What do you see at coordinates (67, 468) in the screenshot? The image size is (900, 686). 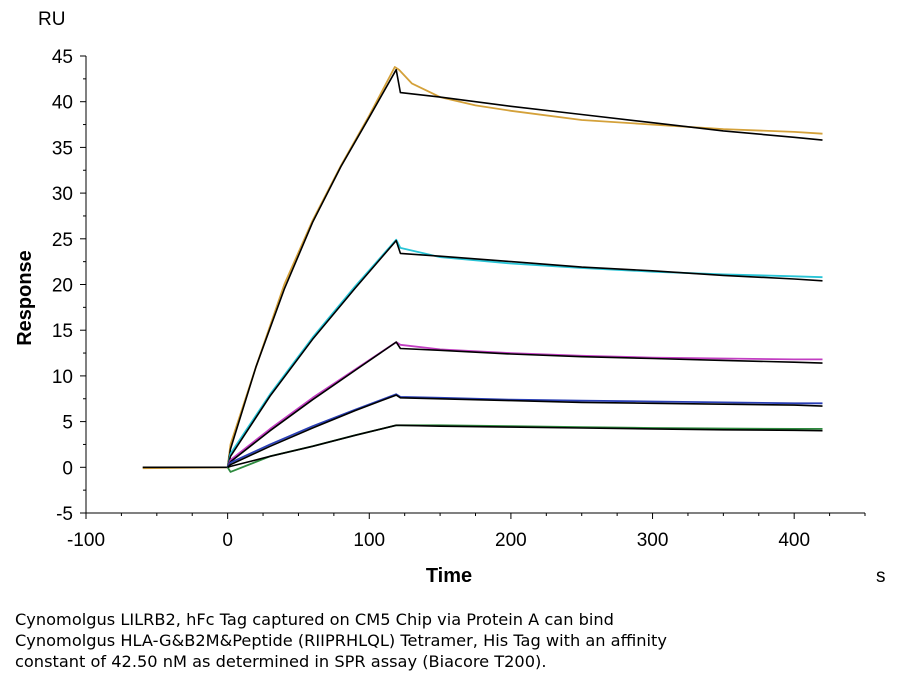 I see `y-tick-label: 0` at bounding box center [67, 468].